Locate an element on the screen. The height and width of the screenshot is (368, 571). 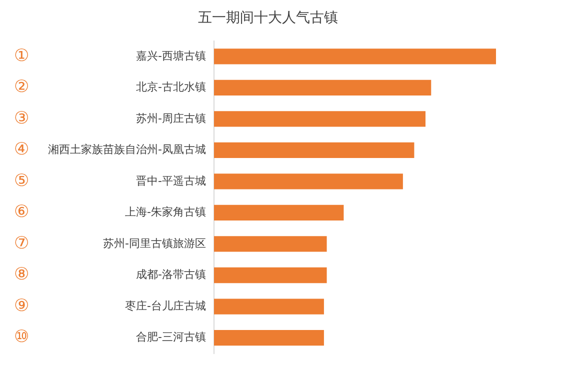
chart-title: 五一期间十大人气古镇 is located at coordinates (268, 18).